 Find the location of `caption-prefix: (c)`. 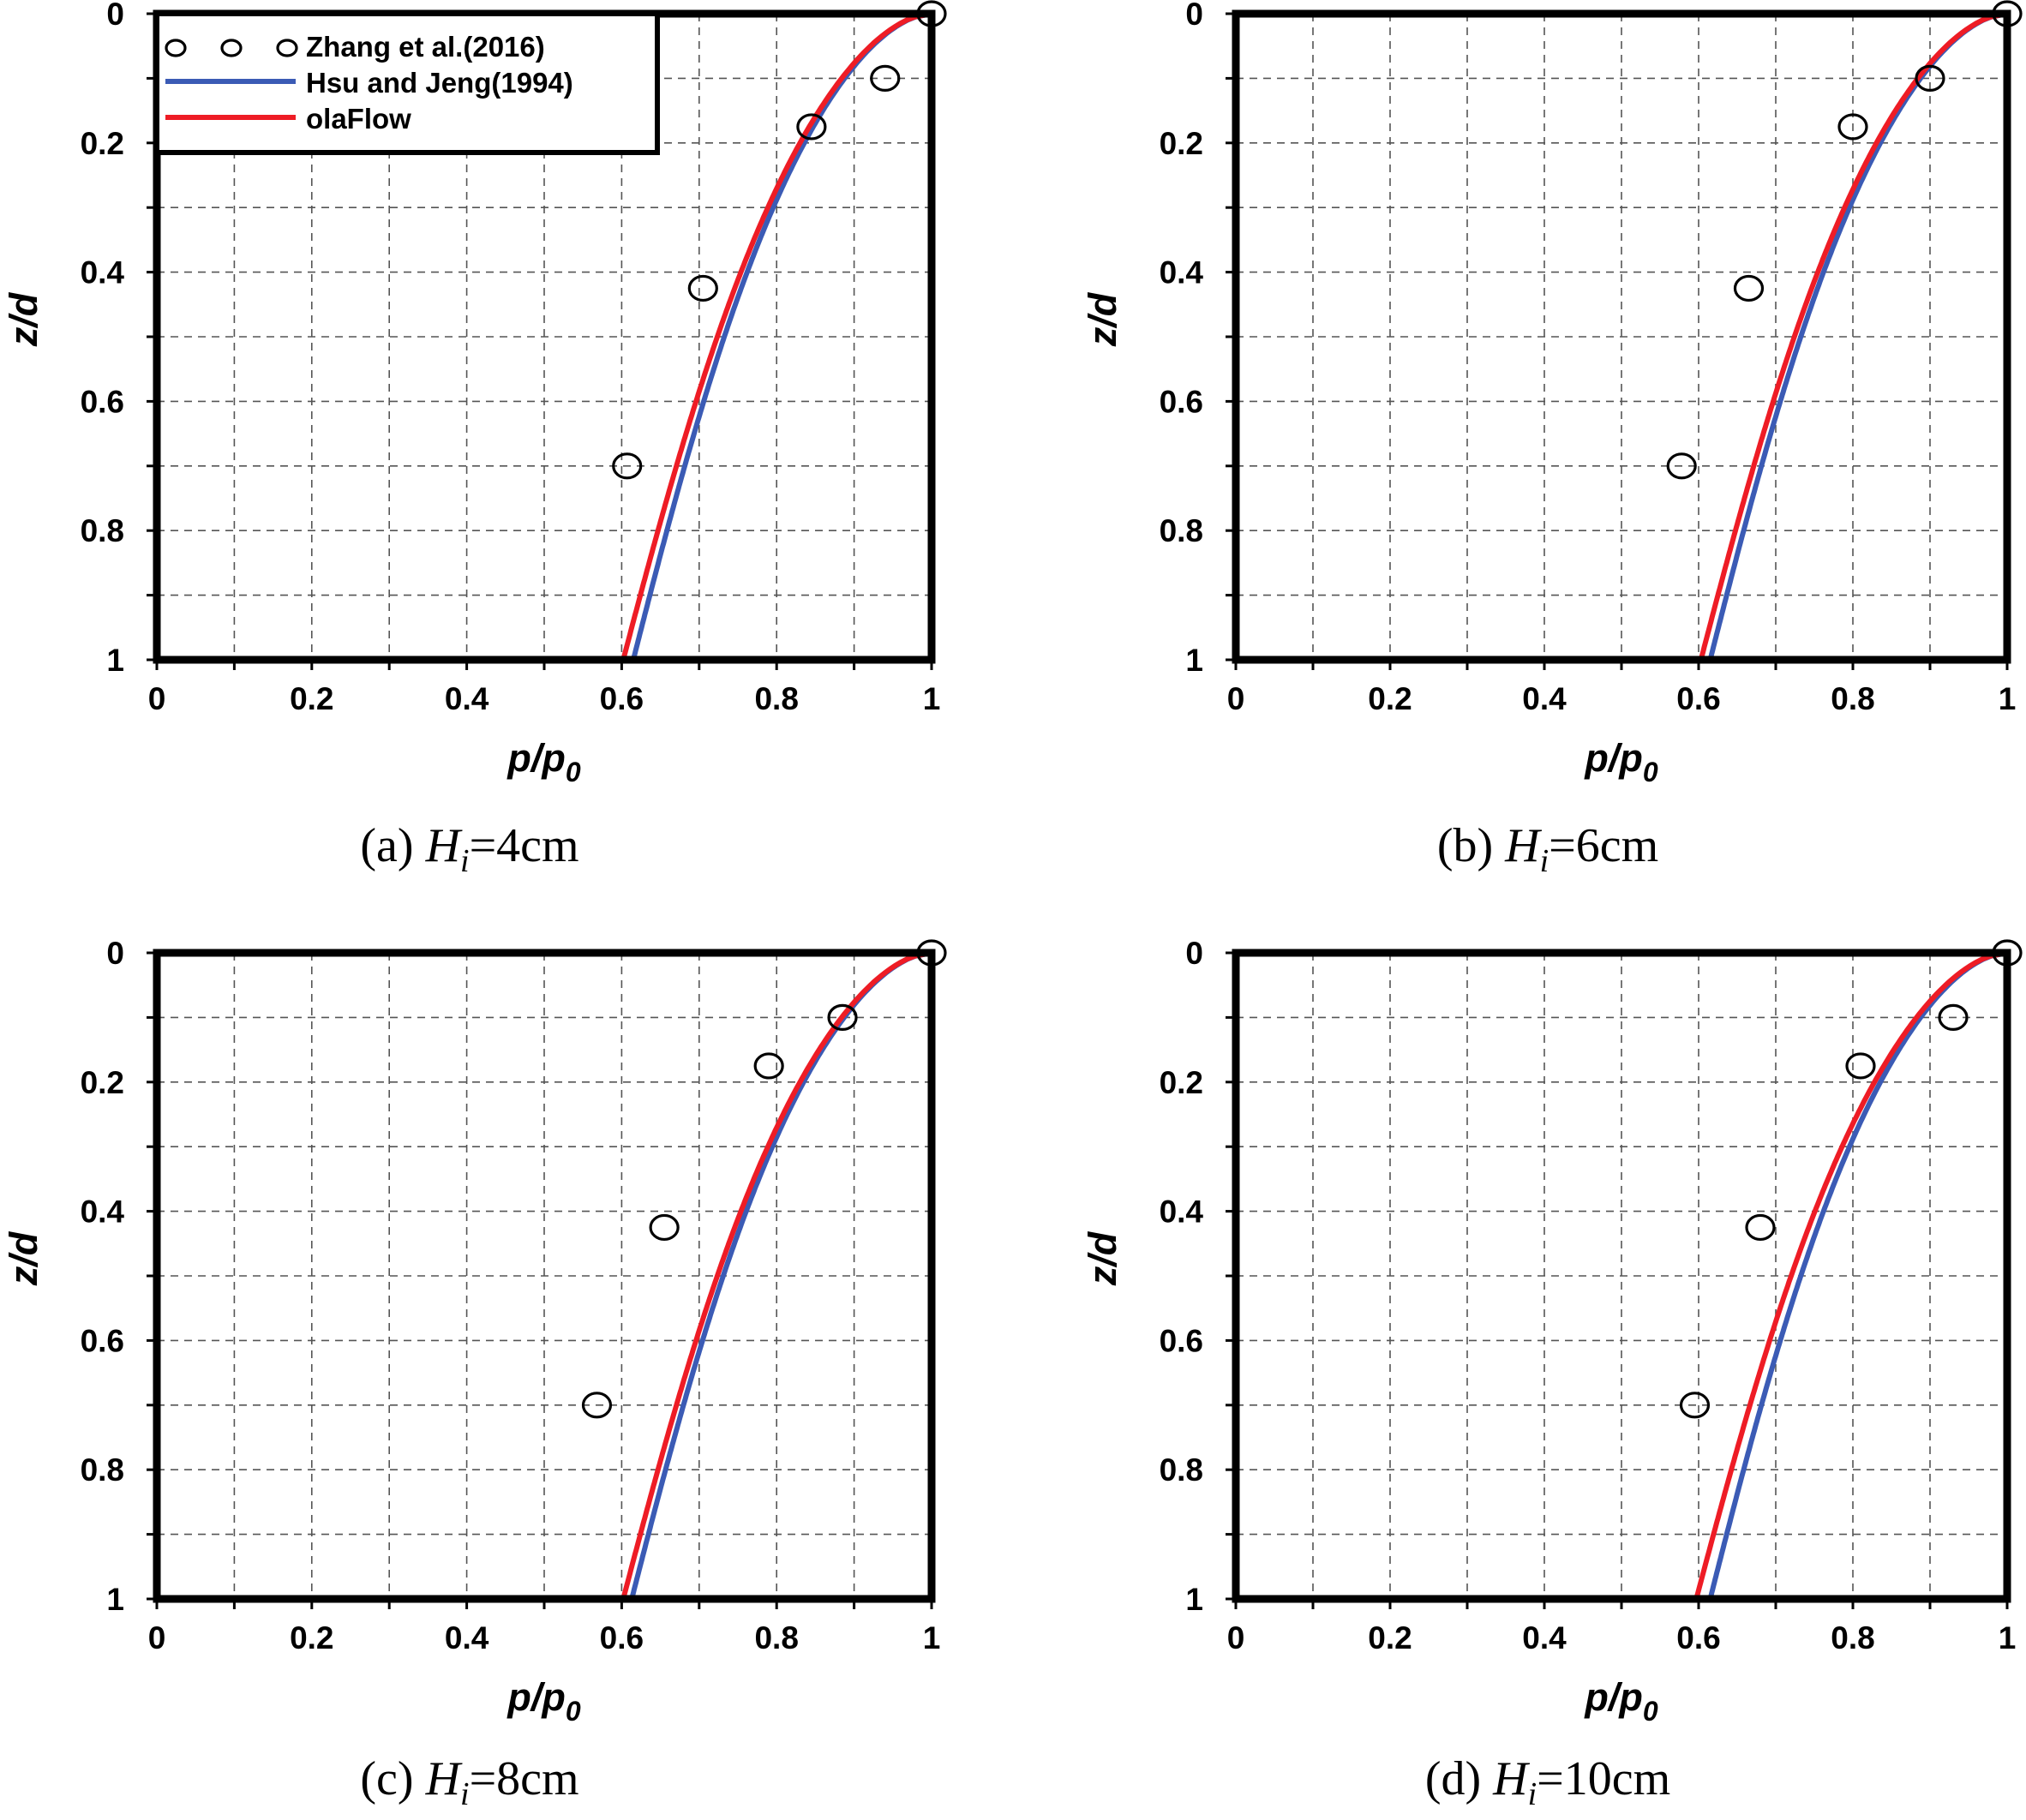

caption-prefix: (c) is located at coordinates (392, 1778).